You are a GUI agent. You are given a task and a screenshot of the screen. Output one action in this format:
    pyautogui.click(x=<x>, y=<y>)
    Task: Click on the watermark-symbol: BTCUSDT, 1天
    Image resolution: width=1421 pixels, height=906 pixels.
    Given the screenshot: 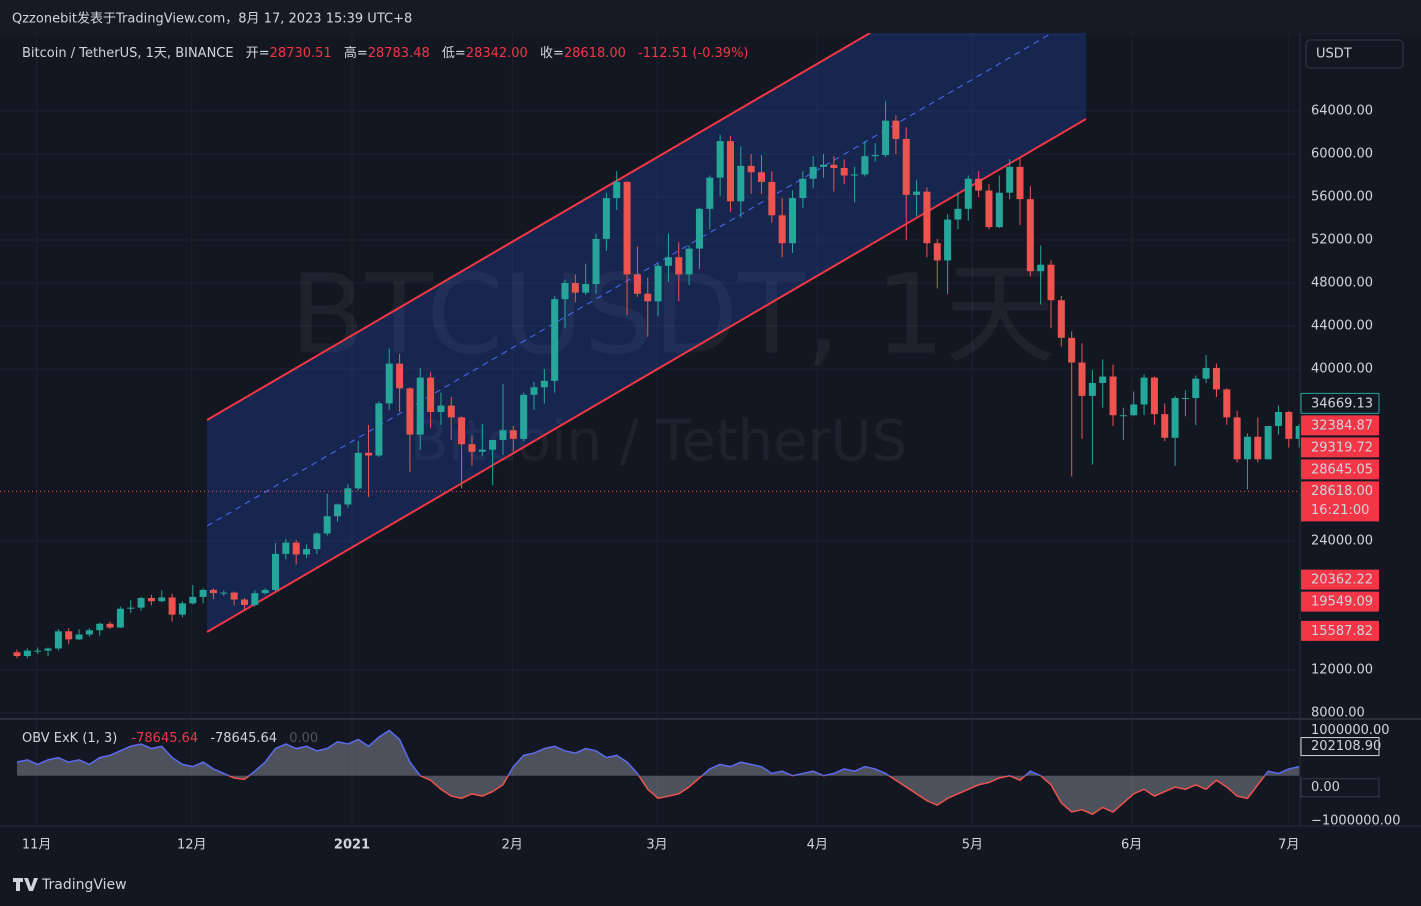 What is the action you would take?
    pyautogui.click(x=672, y=314)
    